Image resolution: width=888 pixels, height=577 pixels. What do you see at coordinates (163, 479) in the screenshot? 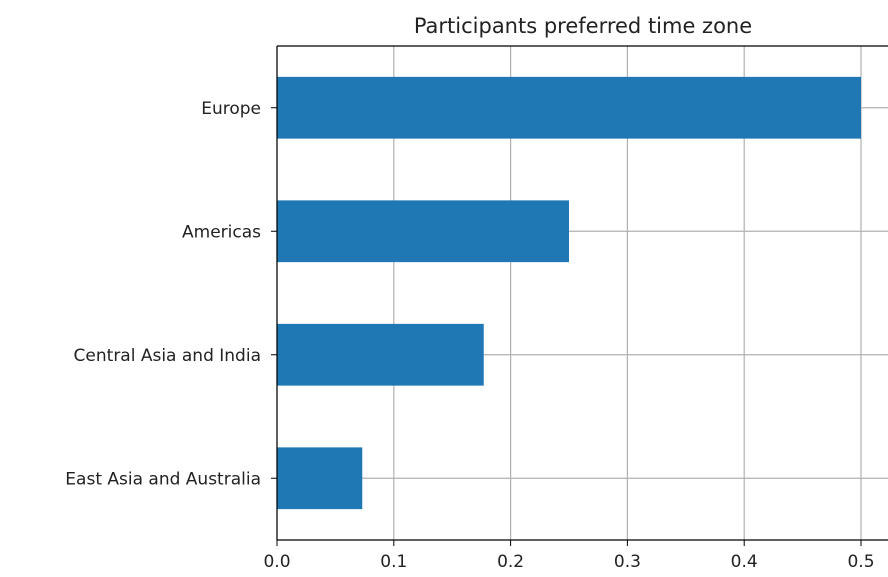
I see `y-tick-label: East Asia and Australia` at bounding box center [163, 479].